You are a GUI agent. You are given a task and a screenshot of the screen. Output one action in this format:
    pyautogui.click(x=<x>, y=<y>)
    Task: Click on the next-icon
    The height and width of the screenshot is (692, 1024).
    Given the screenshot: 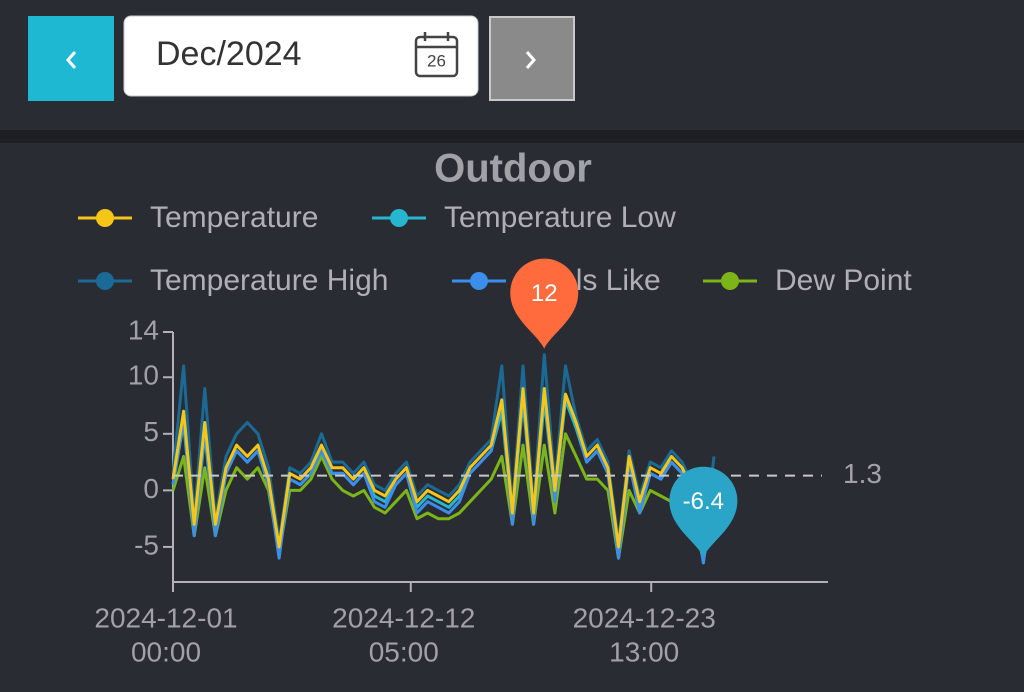 What is the action you would take?
    pyautogui.click(x=530, y=60)
    